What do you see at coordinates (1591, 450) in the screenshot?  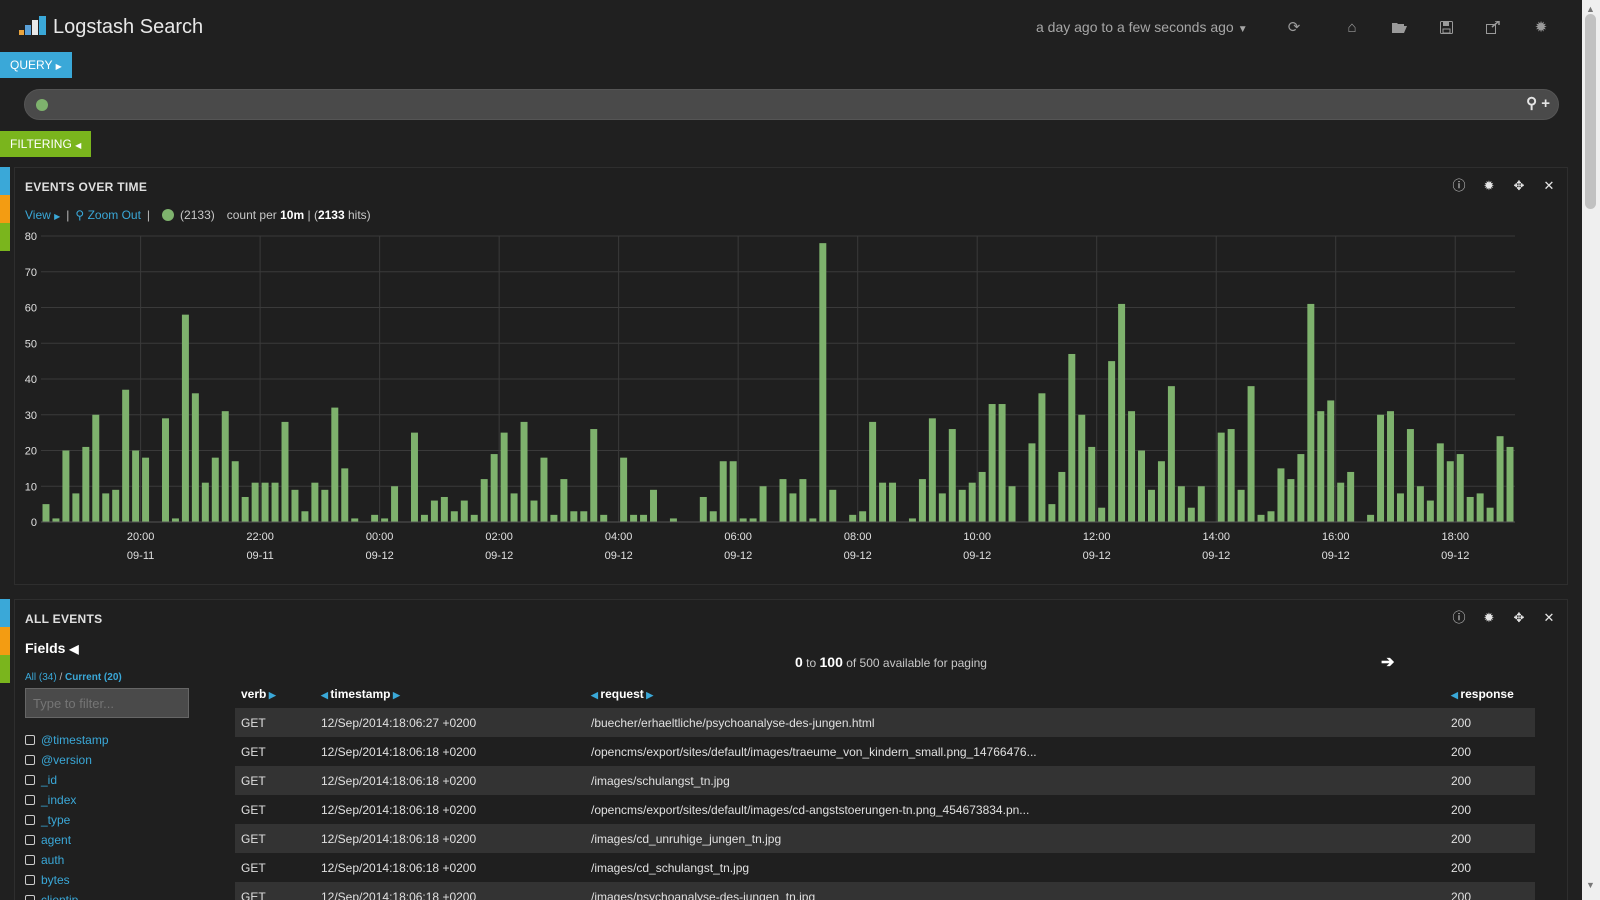 I see `page-scrollbar: ▲ ▼` at bounding box center [1591, 450].